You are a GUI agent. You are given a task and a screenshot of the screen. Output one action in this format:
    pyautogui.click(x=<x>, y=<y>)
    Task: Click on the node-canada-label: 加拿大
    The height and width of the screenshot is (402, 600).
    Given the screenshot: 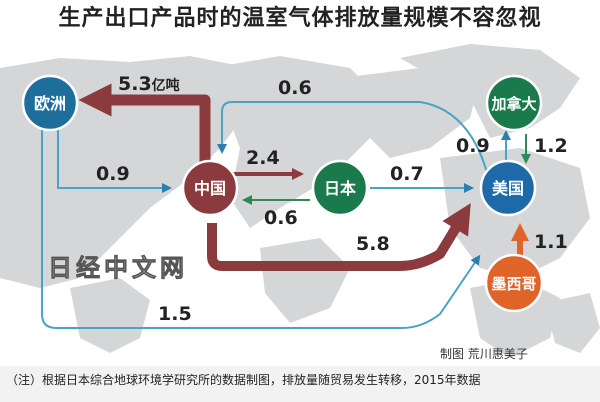 What is the action you would take?
    pyautogui.click(x=513, y=104)
    